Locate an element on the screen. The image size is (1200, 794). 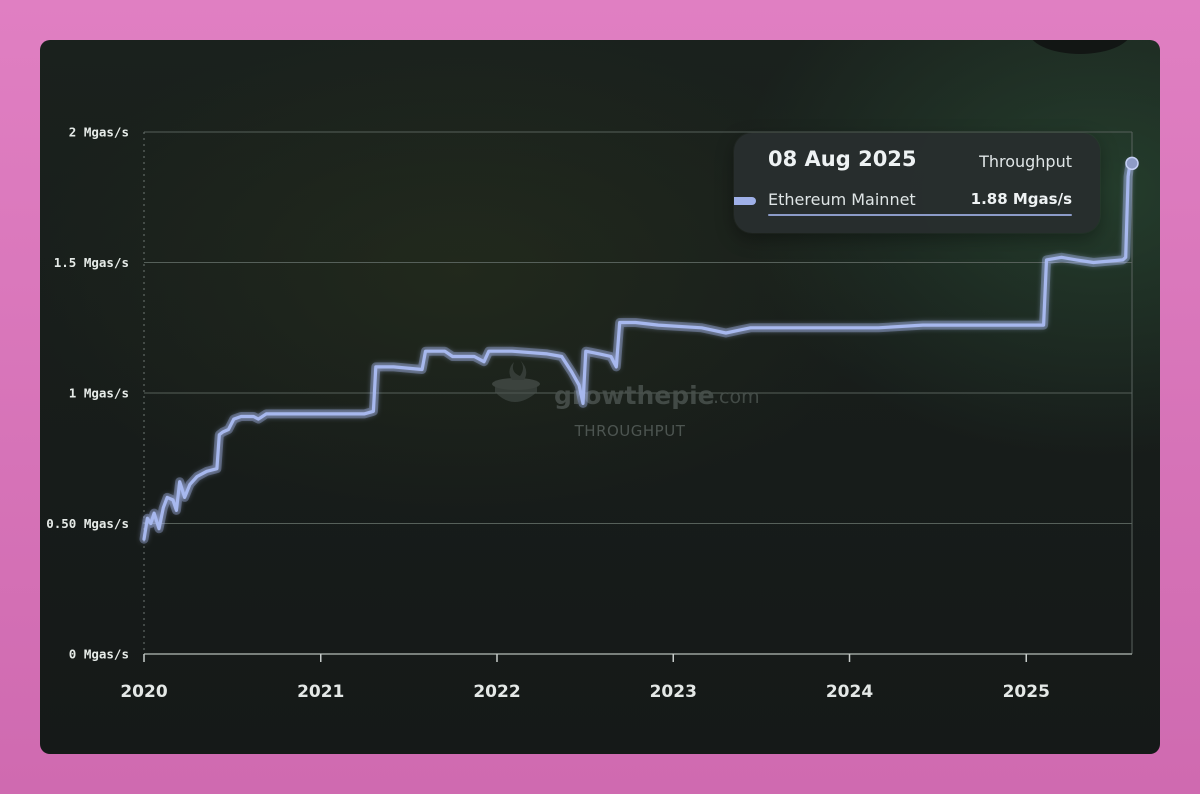
x-tick-label: 2022 is located at coordinates (496, 692).